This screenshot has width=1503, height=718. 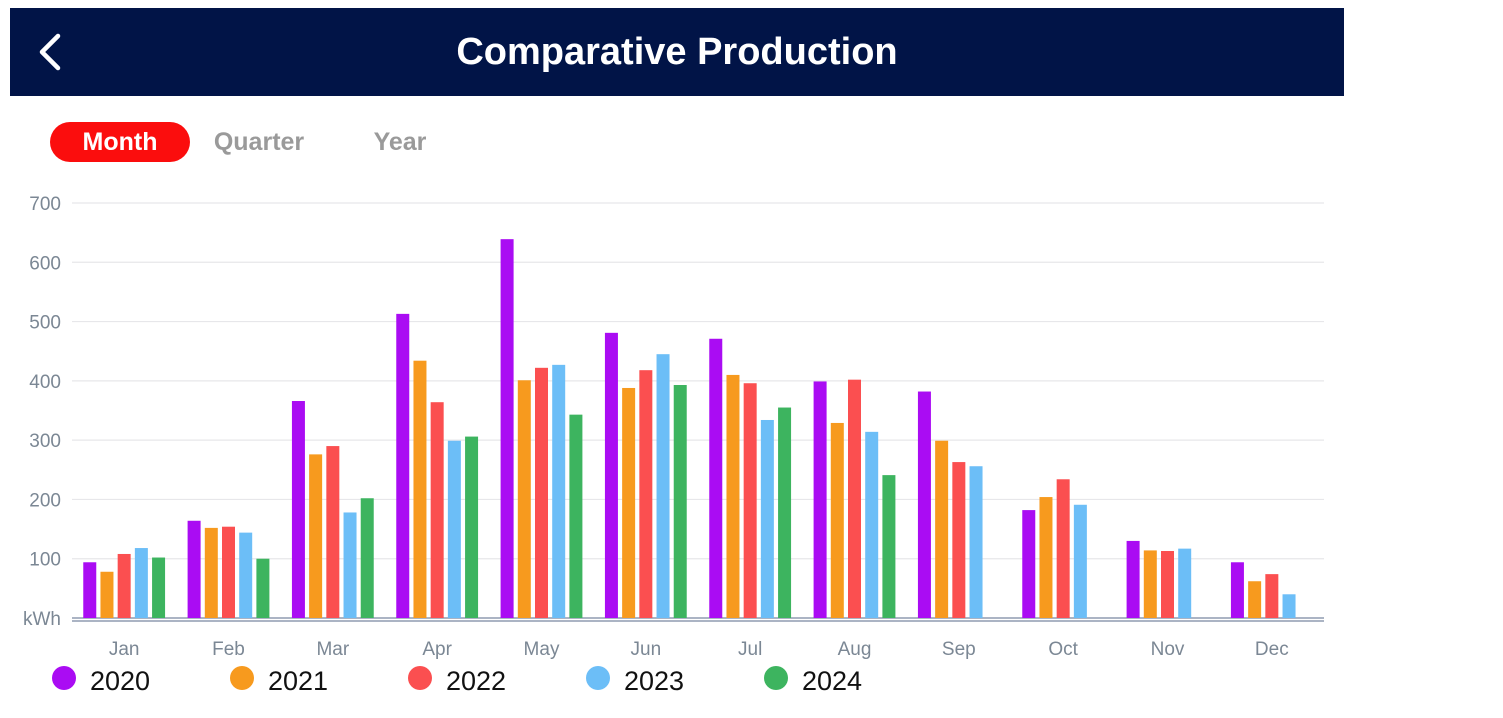 I want to click on bar-2023-nov, so click(x=1185, y=583).